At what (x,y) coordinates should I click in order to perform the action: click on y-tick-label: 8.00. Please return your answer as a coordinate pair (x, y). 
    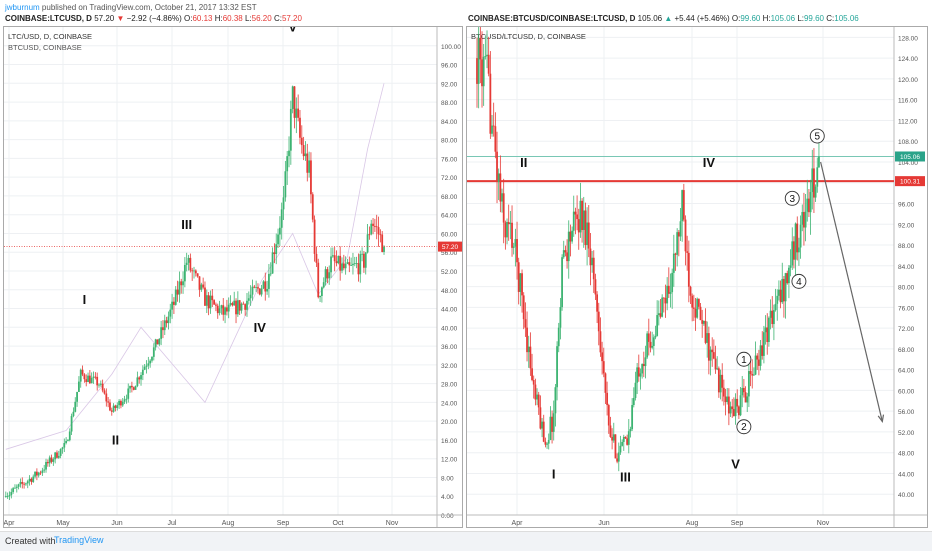
    Looking at the image, I should click on (447, 478).